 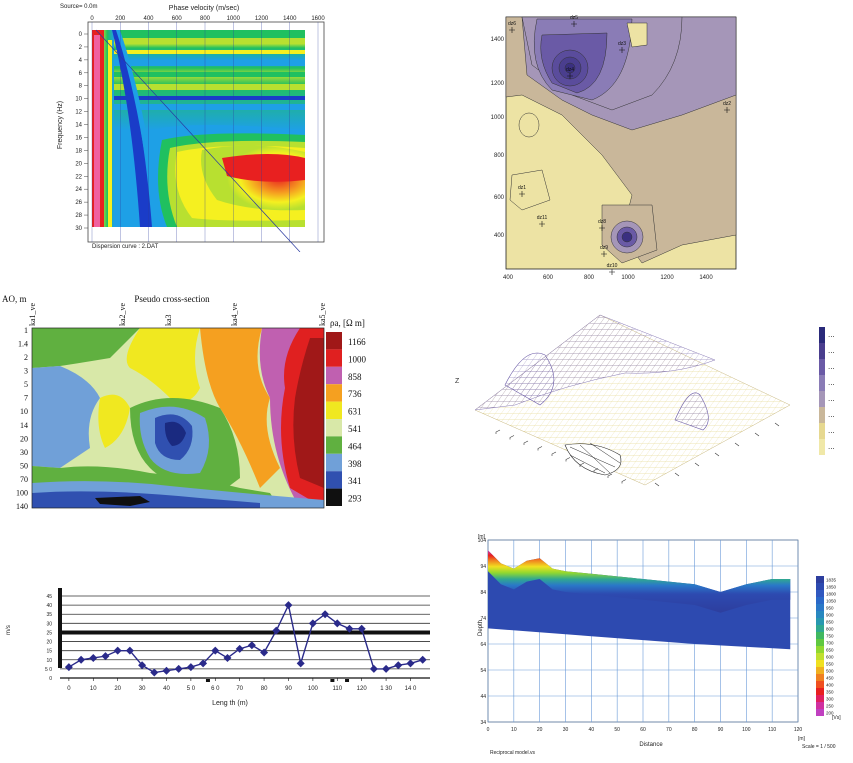 I want to click on y-tick-label: 12, so click(x=78, y=113).